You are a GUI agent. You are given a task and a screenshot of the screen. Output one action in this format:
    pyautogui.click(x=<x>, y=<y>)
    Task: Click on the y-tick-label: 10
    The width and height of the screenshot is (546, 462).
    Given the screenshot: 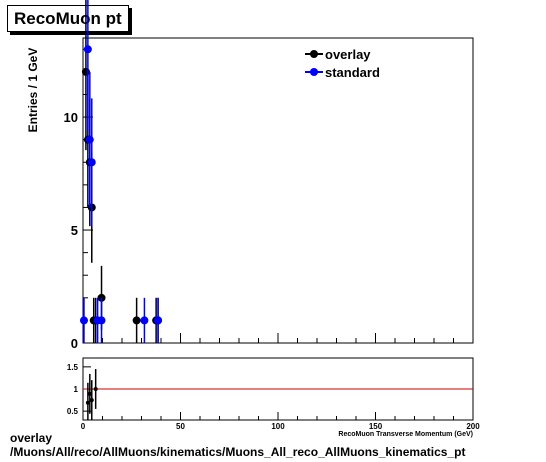 What is the action you would take?
    pyautogui.click(x=71, y=117)
    